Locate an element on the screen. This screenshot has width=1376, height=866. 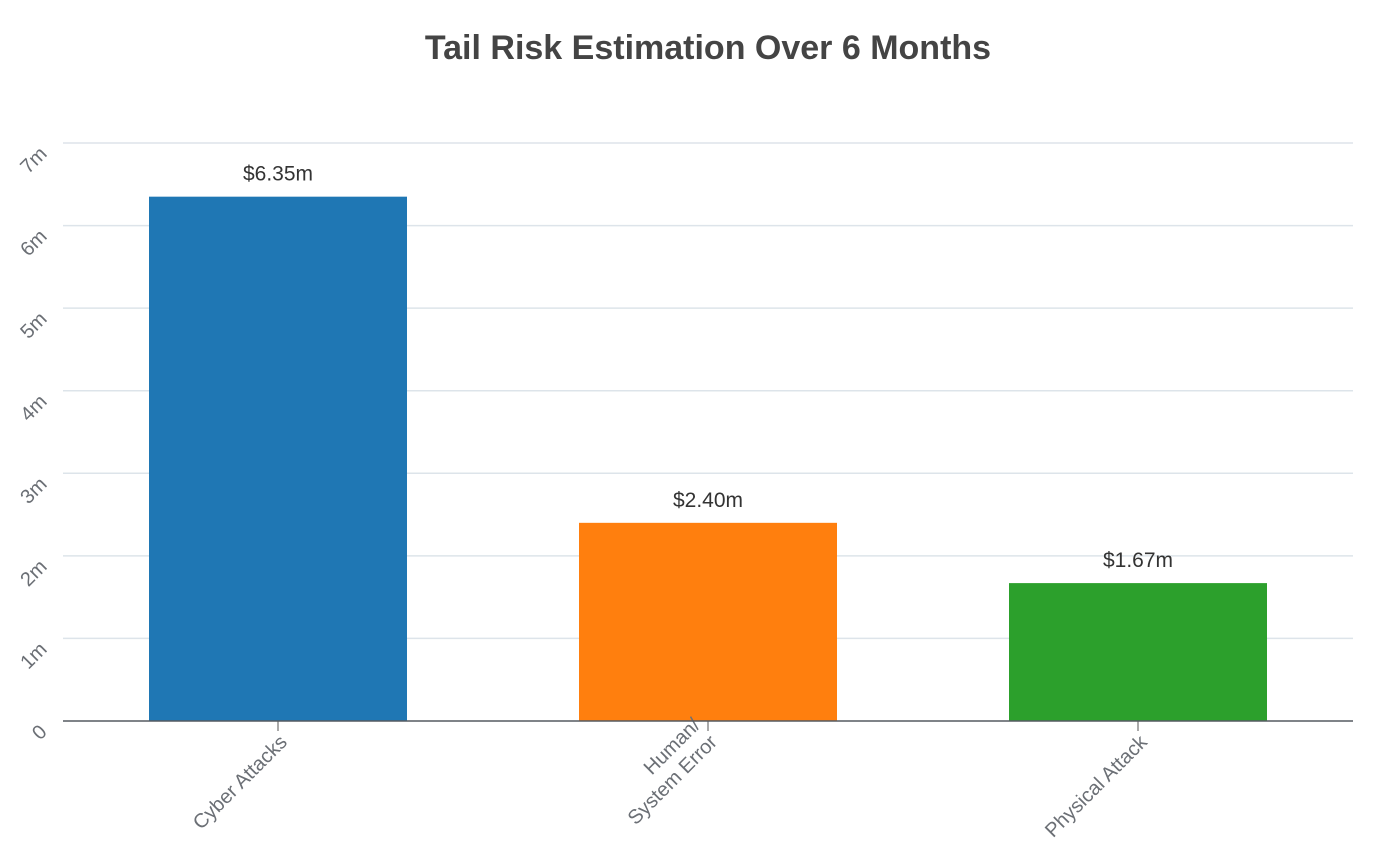
data-label: $1.67m is located at coordinates (1138, 560).